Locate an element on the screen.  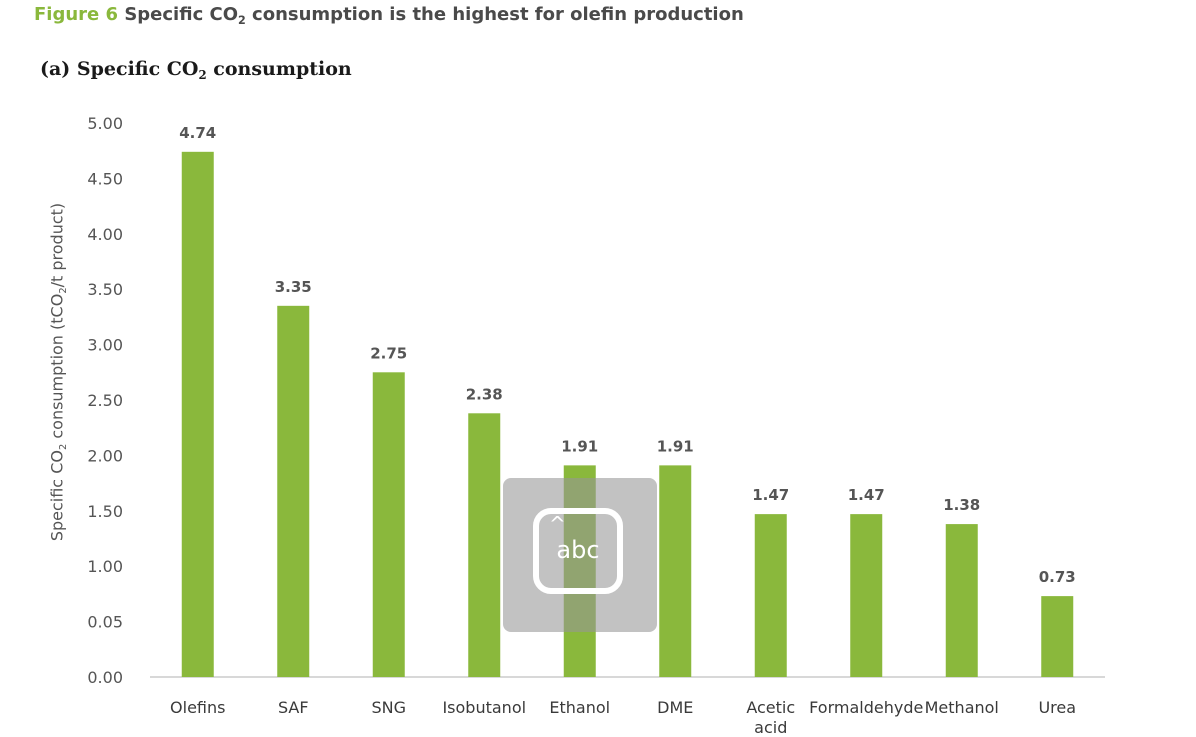
x-tick-label: SNG is located at coordinates (388, 707).